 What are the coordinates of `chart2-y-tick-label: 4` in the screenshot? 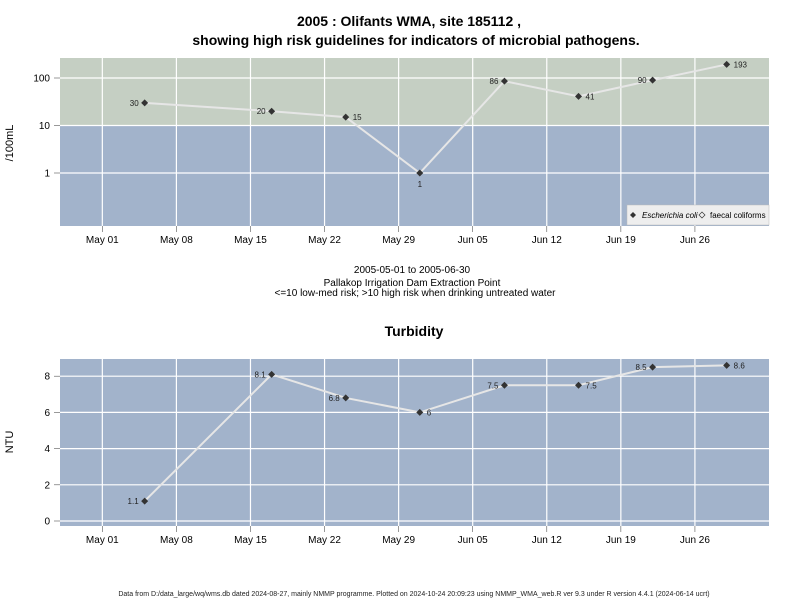 It's located at (47, 449).